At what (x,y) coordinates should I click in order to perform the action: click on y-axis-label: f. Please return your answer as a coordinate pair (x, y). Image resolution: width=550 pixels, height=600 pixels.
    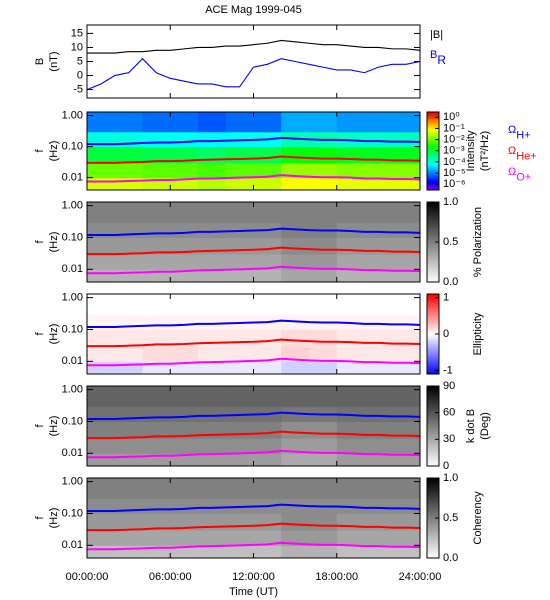
    Looking at the image, I should click on (40, 426).